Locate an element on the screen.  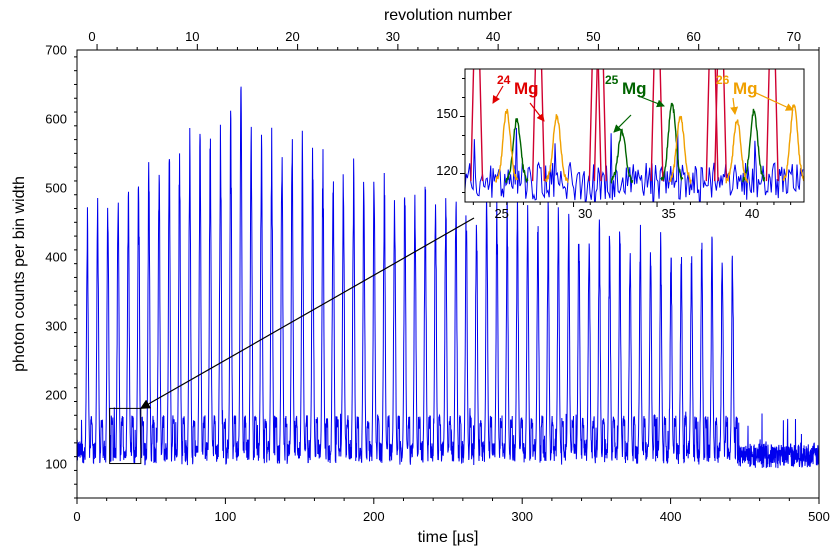
inset-ticks is located at coordinates (626, 142).